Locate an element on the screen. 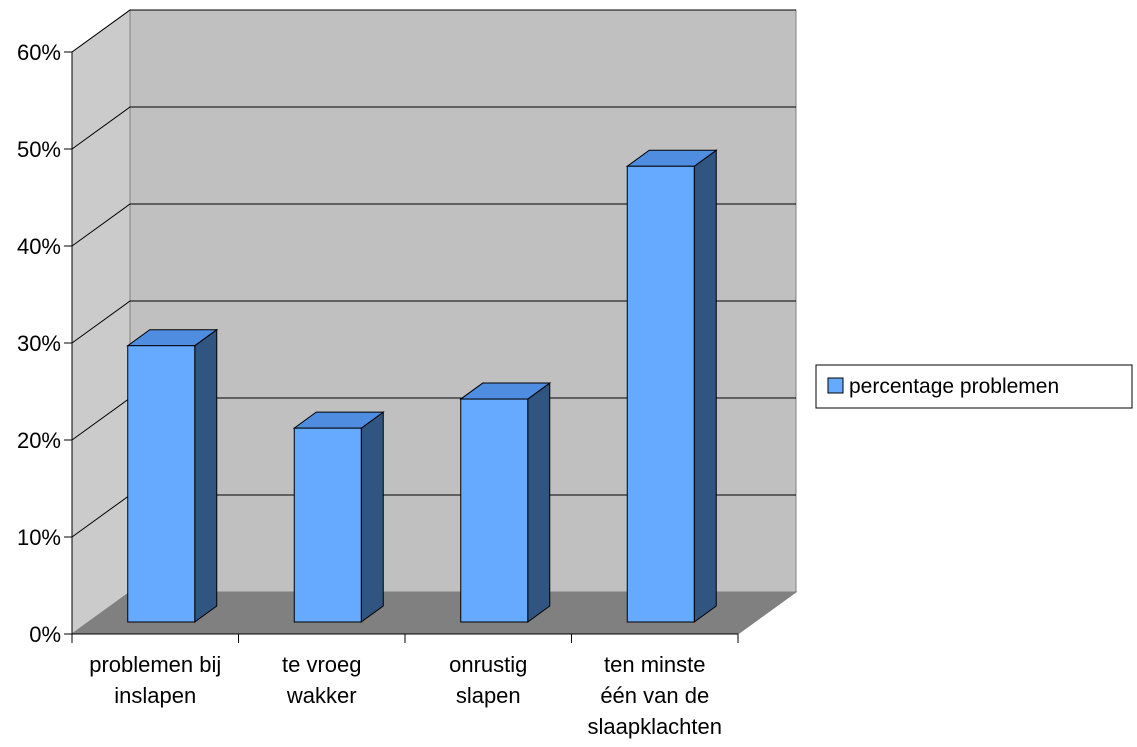 The height and width of the screenshot is (747, 1137). y-tick-label: 10% is located at coordinates (39, 537).